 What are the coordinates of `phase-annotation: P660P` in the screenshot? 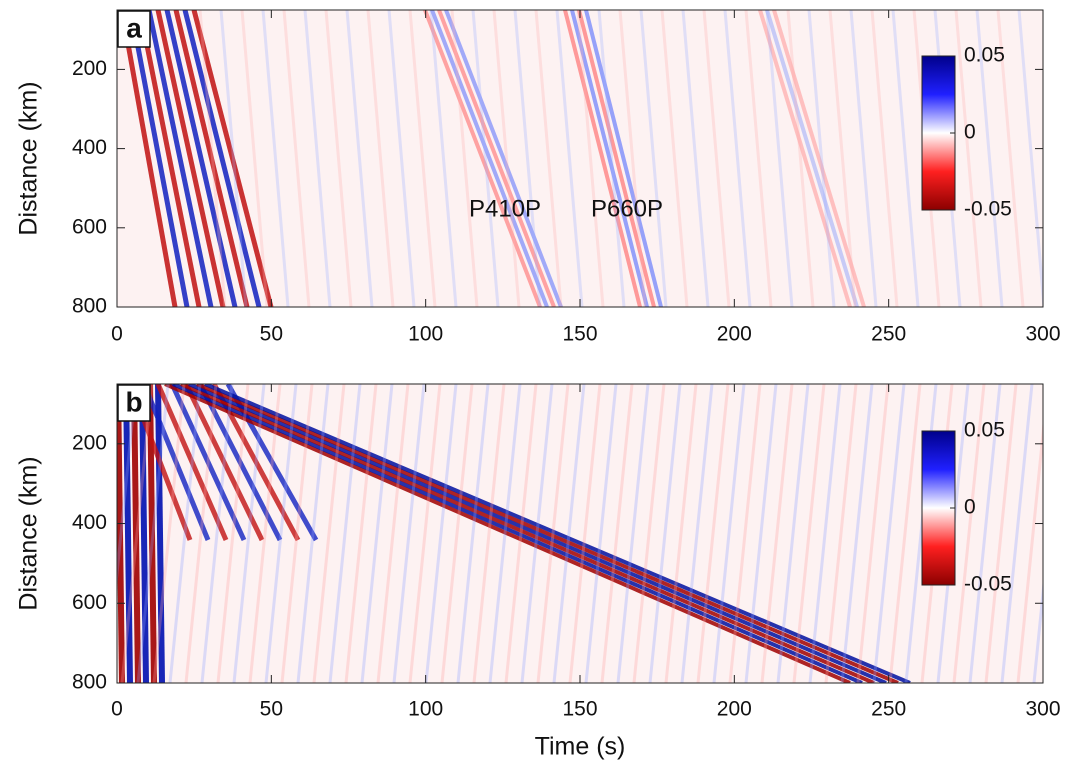 It's located at (627, 208).